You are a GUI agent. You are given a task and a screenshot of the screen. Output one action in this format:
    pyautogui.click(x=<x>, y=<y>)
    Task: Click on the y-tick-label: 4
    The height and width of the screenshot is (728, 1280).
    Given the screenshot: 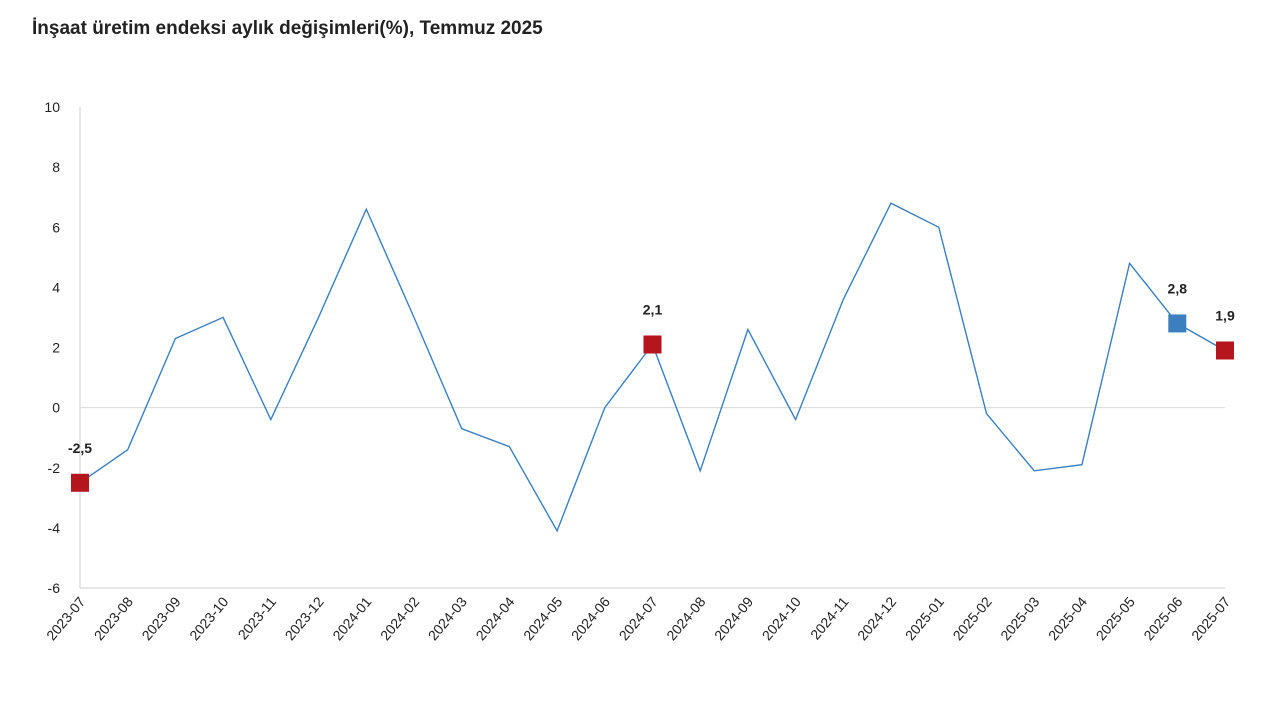 What is the action you would take?
    pyautogui.click(x=56, y=287)
    